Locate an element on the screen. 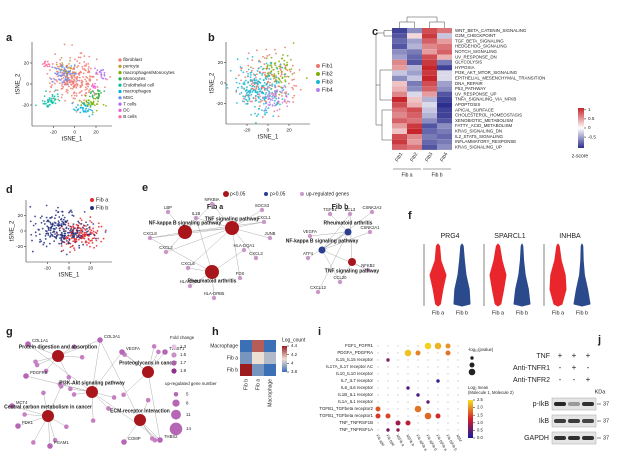 Image resolution: width=618 pixels, height=462 pixels. column-label: M|Fib a is located at coordinates (400, 441).